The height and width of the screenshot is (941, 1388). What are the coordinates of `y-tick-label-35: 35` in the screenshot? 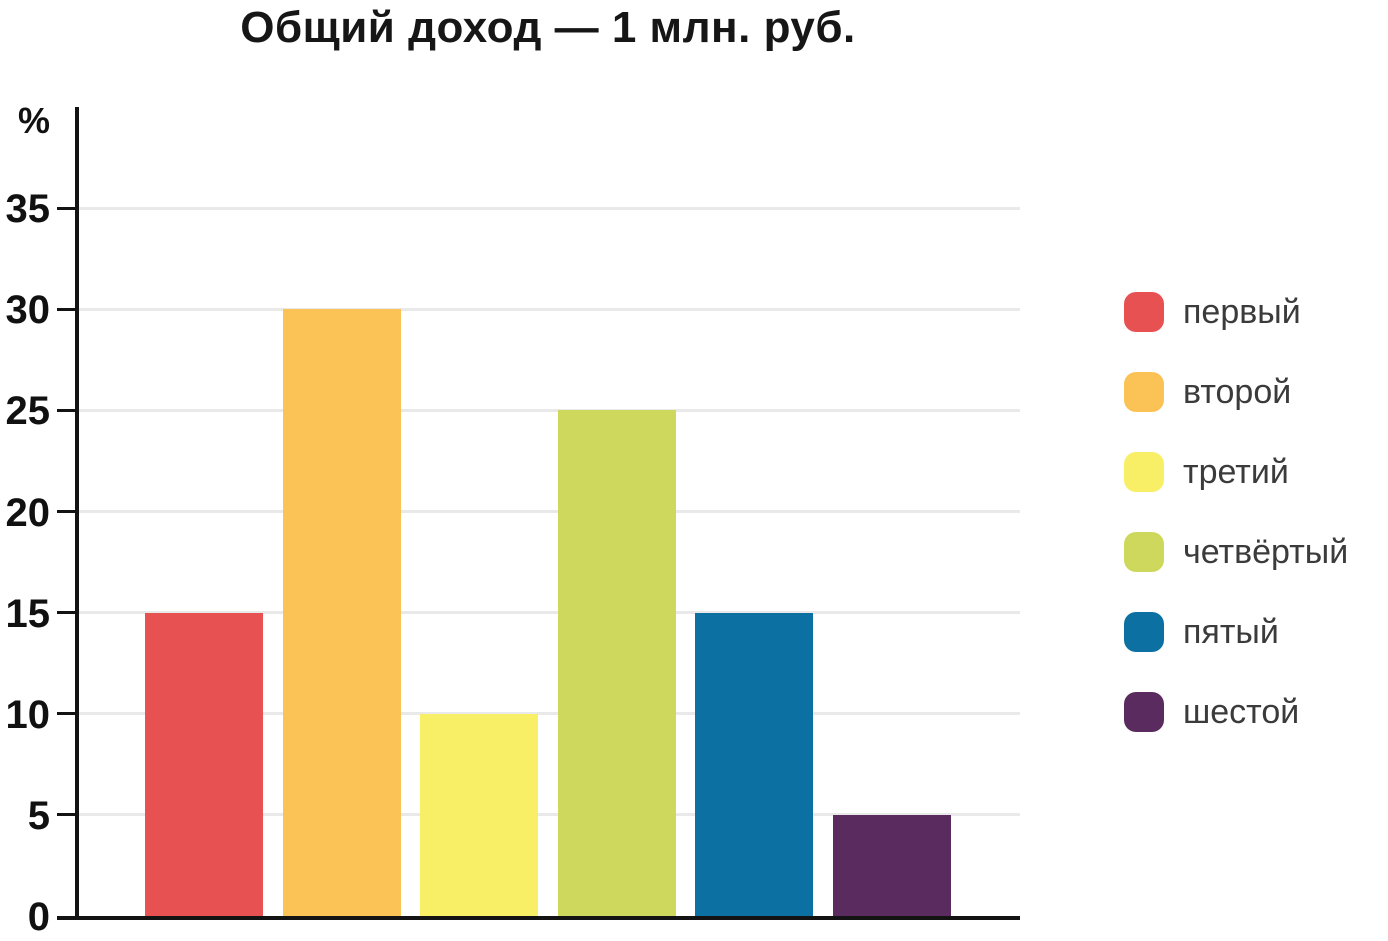 It's located at (28, 209).